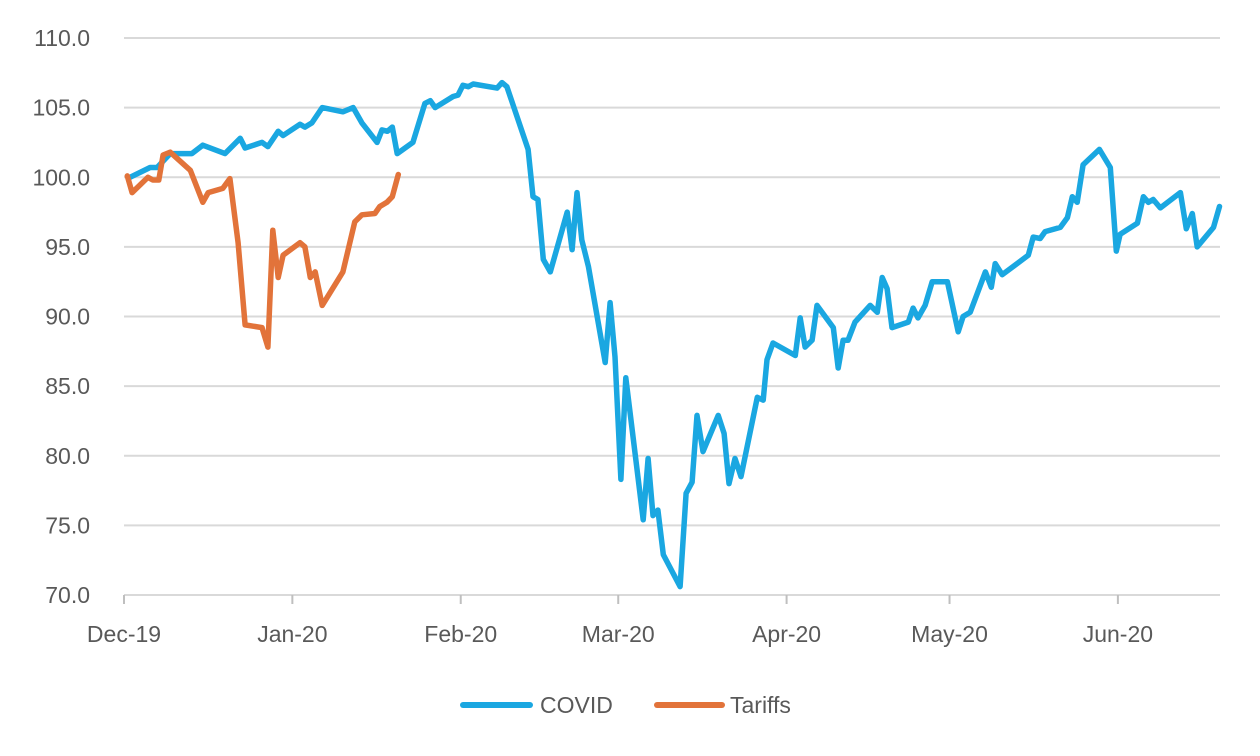 This screenshot has height=756, width=1260. Describe the element at coordinates (67, 317) in the screenshot. I see `y-tick-label: 90.0` at that location.